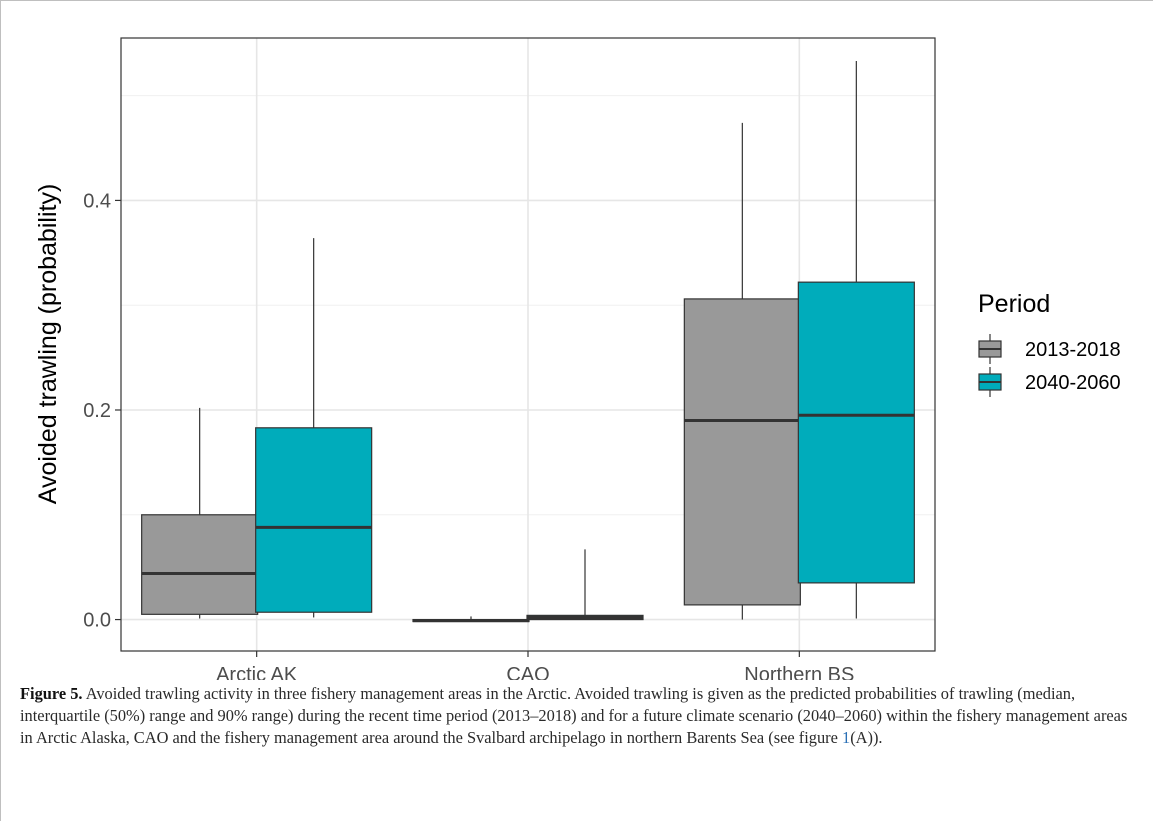  I want to click on legend-entry: 2040-2060, so click(1049, 382).